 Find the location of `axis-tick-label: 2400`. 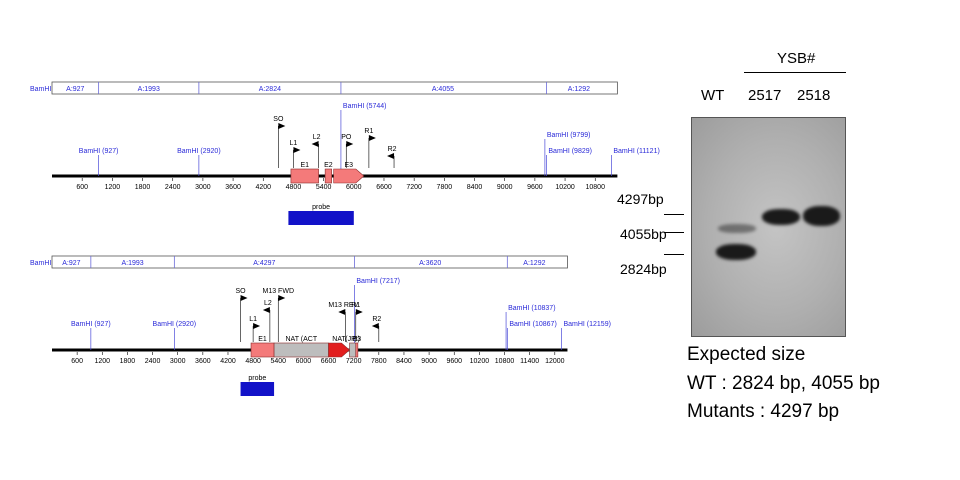

axis-tick-label: 2400 is located at coordinates (173, 187).